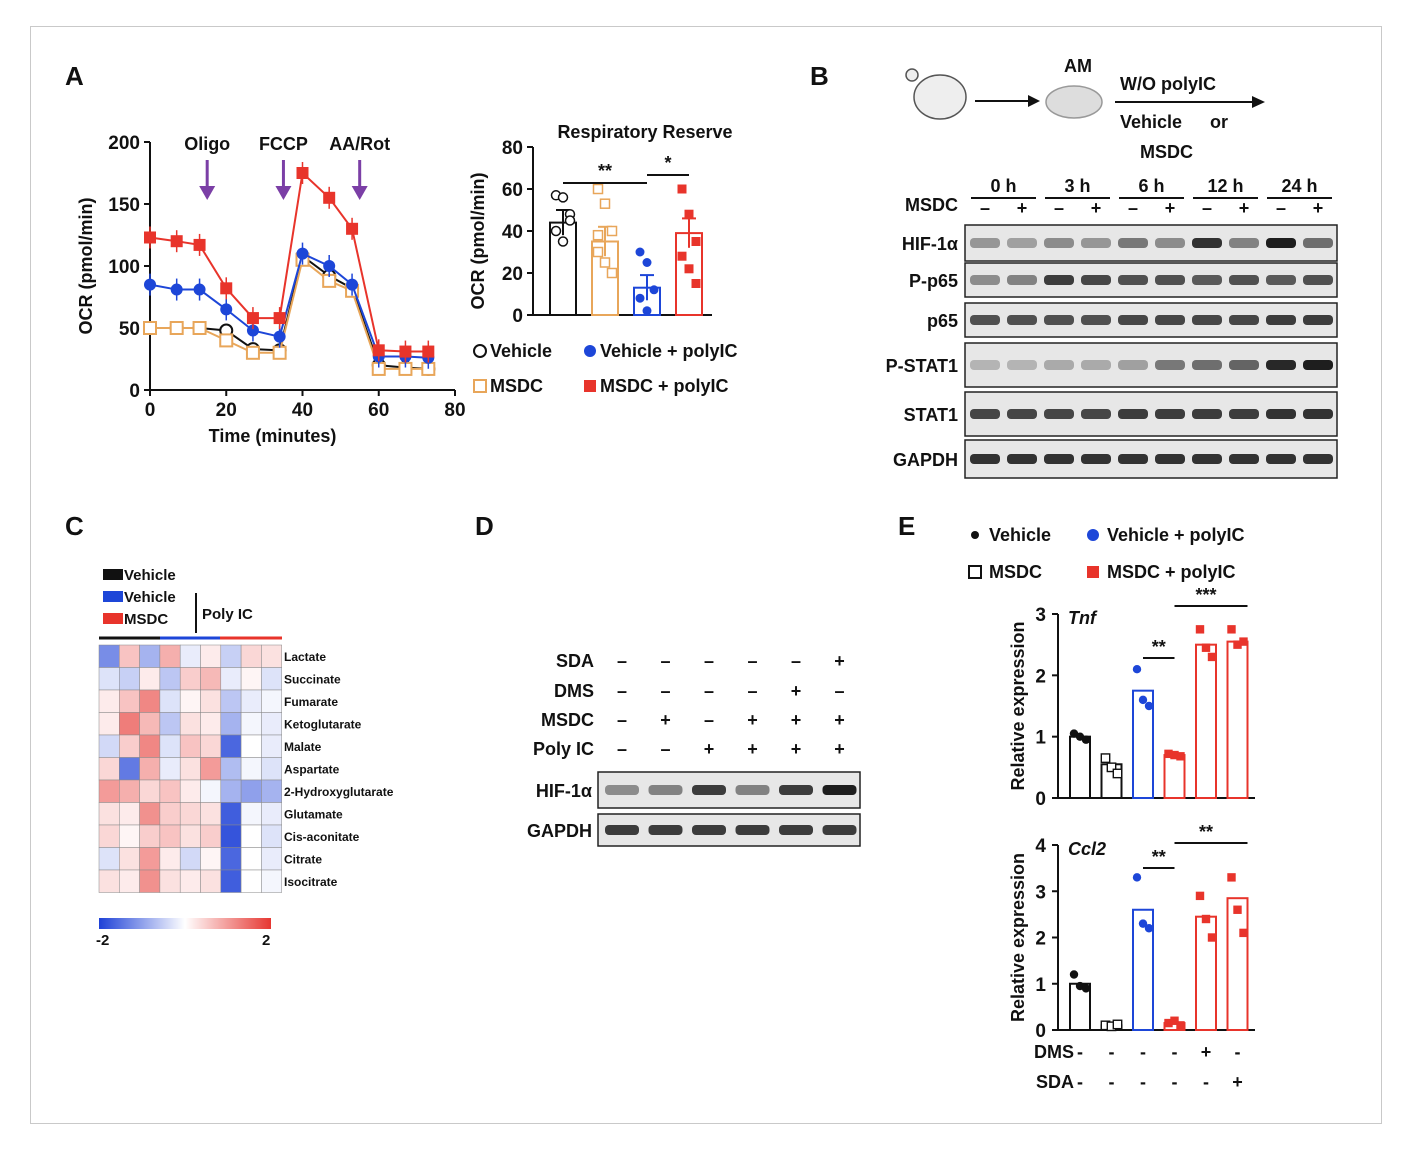  What do you see at coordinates (559, 831) in the screenshot?
I see `blot-label: GAPDH` at bounding box center [559, 831].